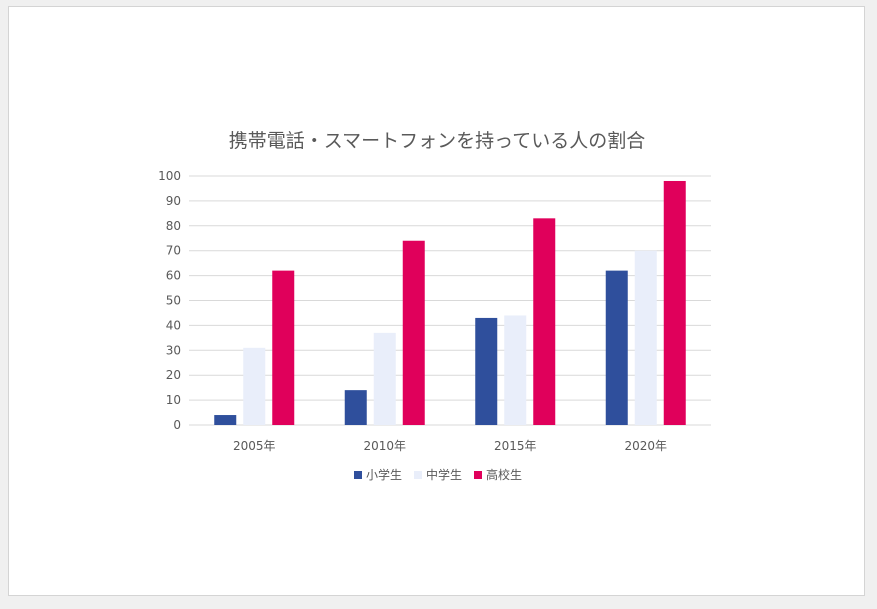  I want to click on y-tick-label: 0, so click(177, 425).